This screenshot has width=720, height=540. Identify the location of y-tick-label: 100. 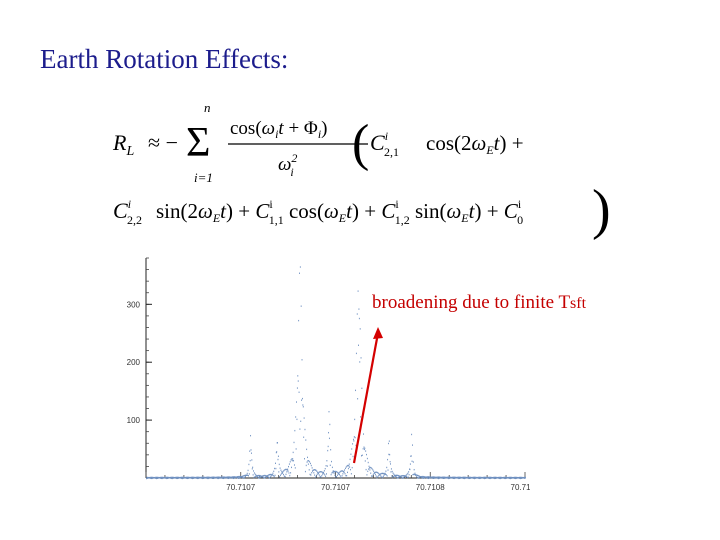
(134, 420).